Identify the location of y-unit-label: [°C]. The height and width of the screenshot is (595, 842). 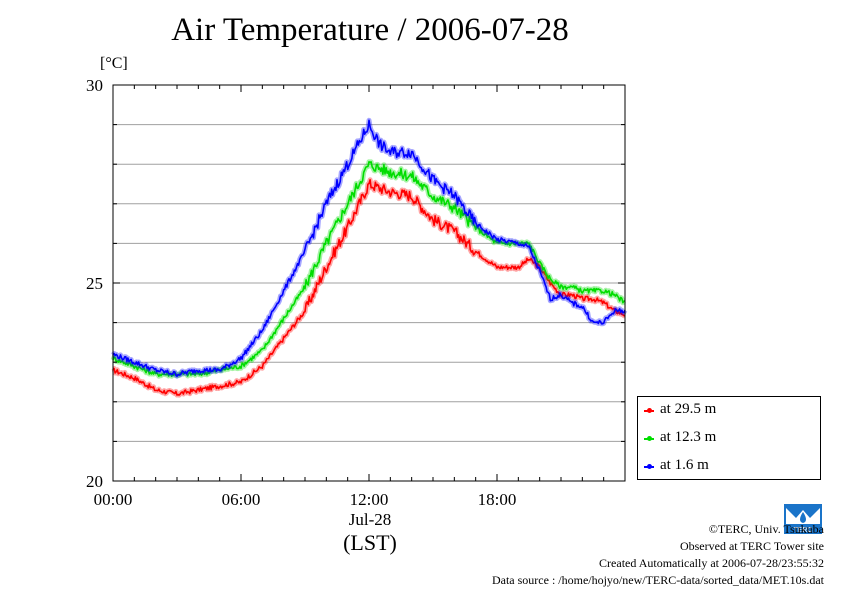
(114, 63).